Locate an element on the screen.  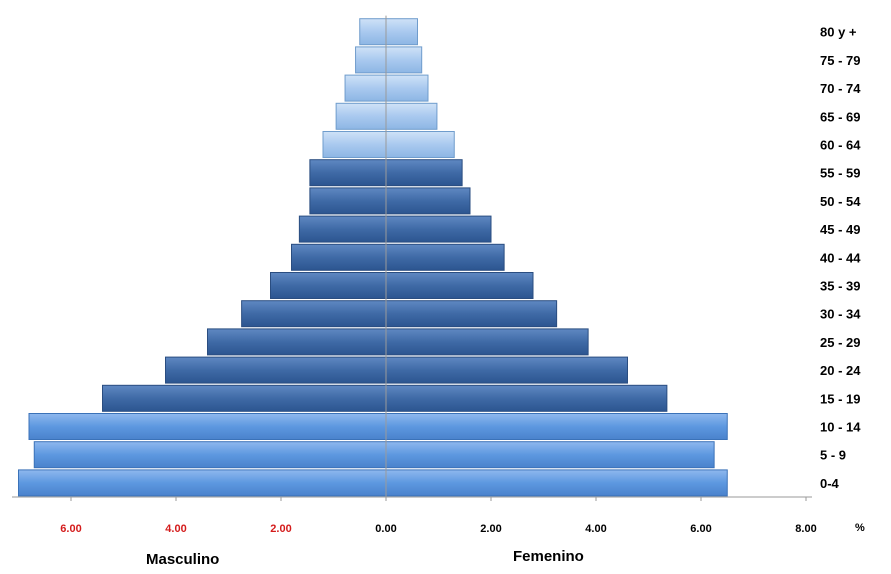
female-axis-label: Femenino is located at coordinates (548, 556).